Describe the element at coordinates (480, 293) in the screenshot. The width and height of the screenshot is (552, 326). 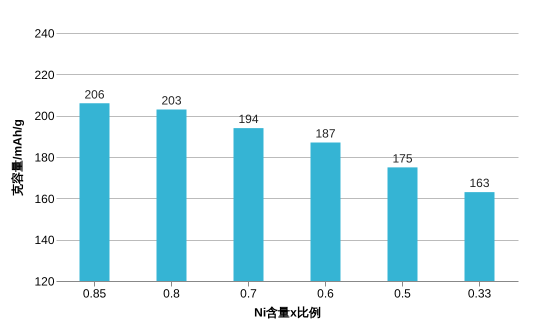
I see `x-tick-label: 0.33` at that location.